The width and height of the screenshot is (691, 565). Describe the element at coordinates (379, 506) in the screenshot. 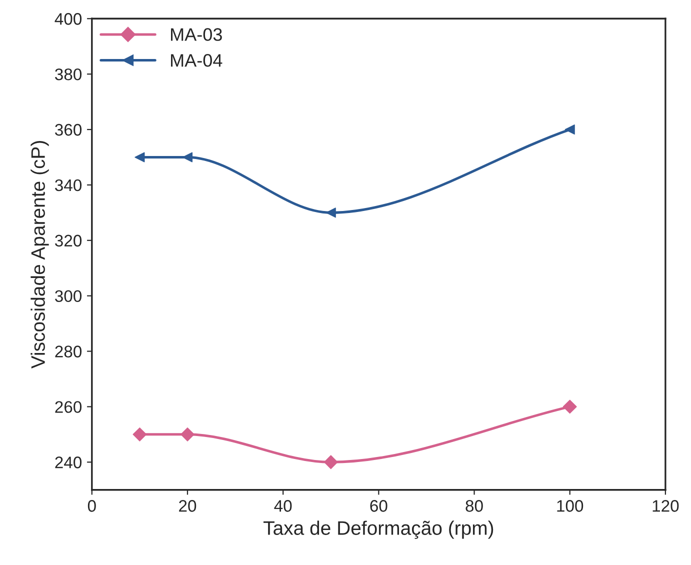

I see `x-tick-label: 60` at that location.